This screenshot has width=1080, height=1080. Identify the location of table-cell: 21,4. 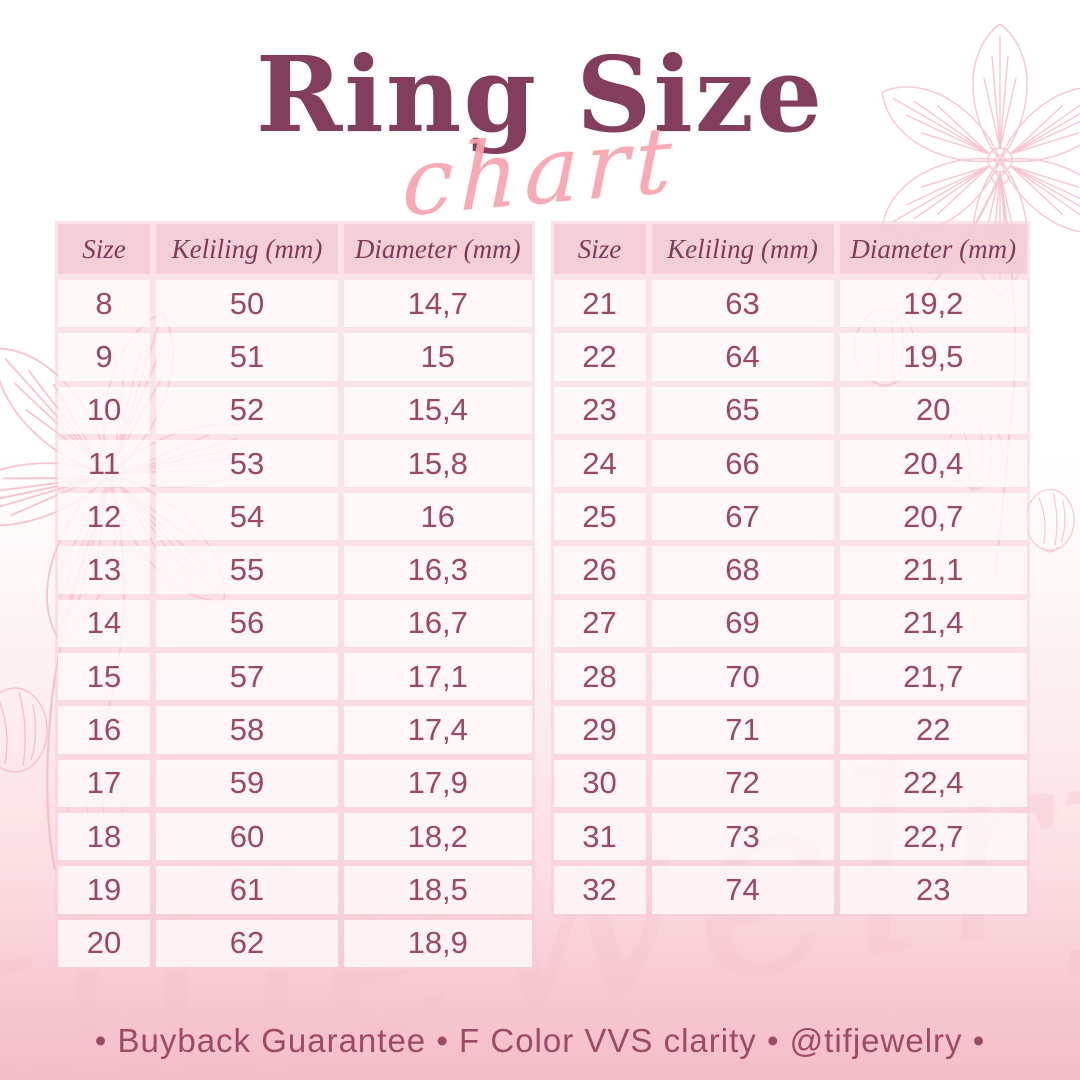
(933, 623).